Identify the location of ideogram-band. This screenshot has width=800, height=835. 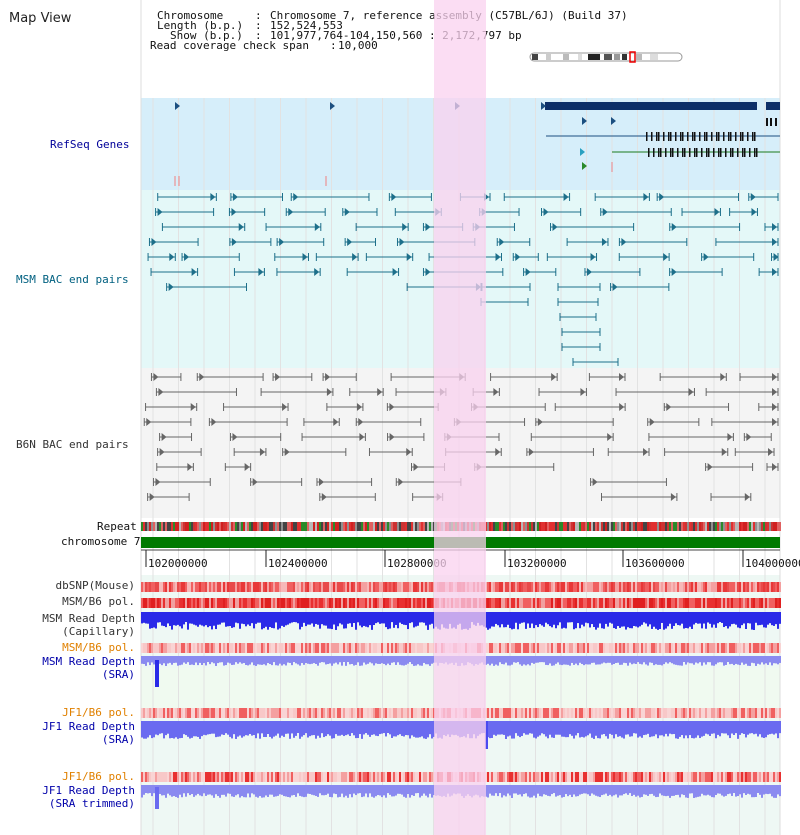
(580, 57).